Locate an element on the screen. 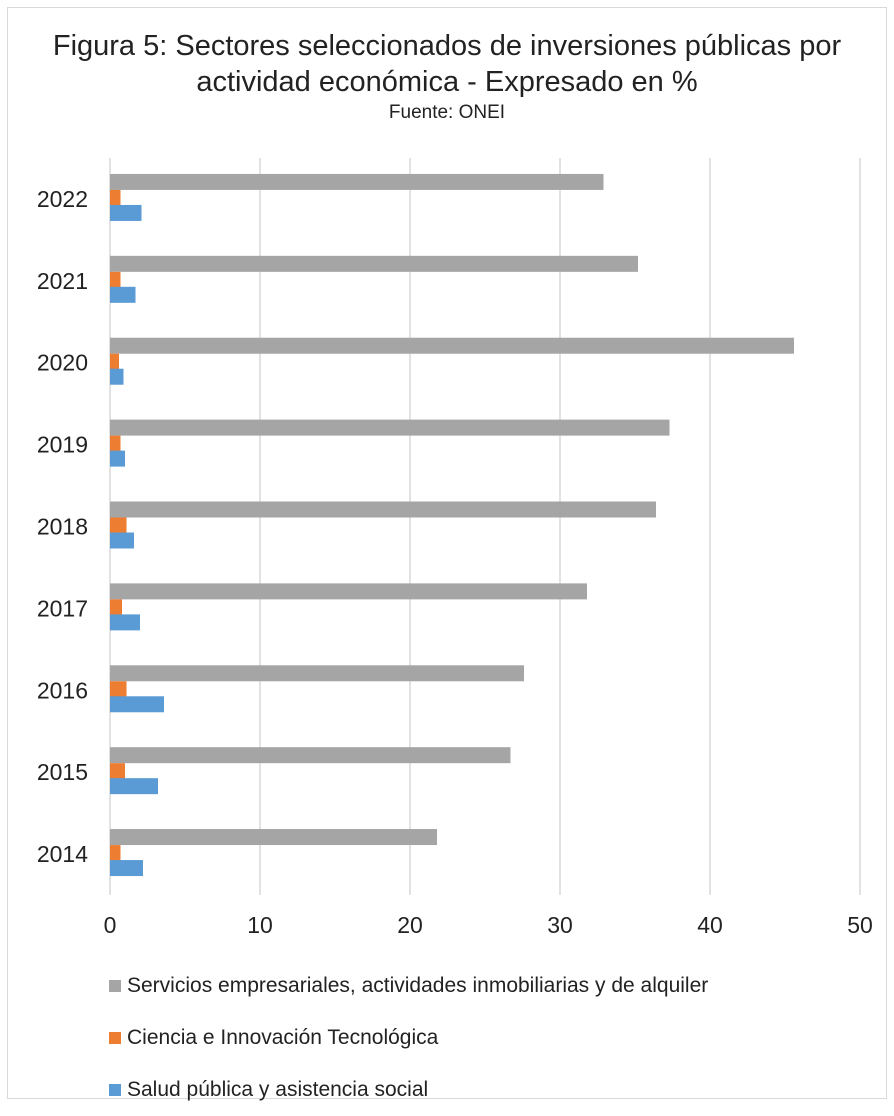  chart-subtitle: Fuente: ONEI is located at coordinates (447, 112).